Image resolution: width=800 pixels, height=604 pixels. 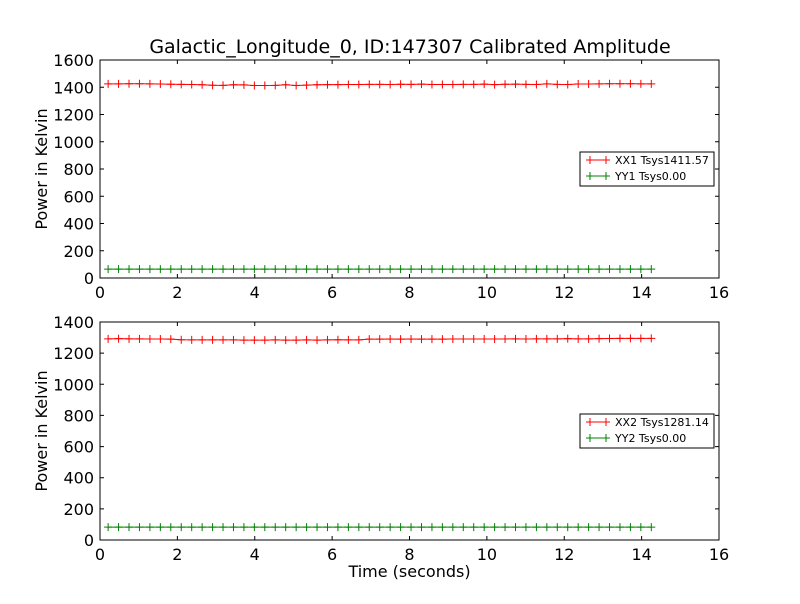 What do you see at coordinates (650, 438) in the screenshot?
I see `legend-label: YY2 Tsys0.00` at bounding box center [650, 438].